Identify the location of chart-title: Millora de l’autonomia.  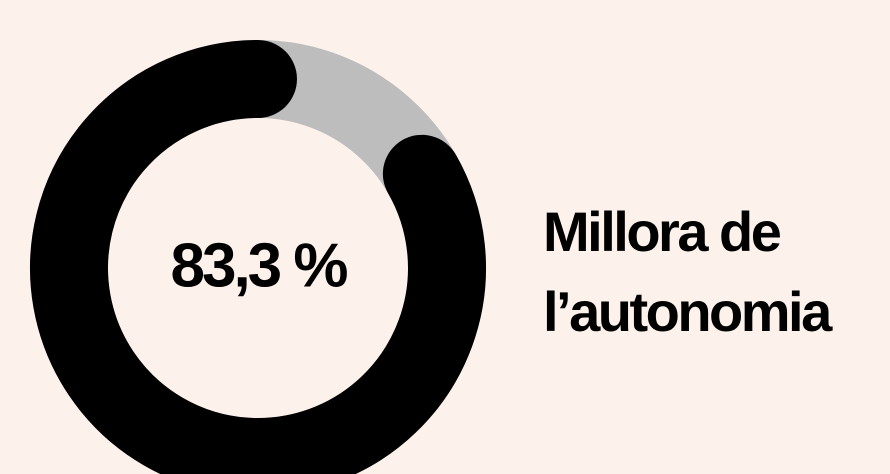
(687, 271).